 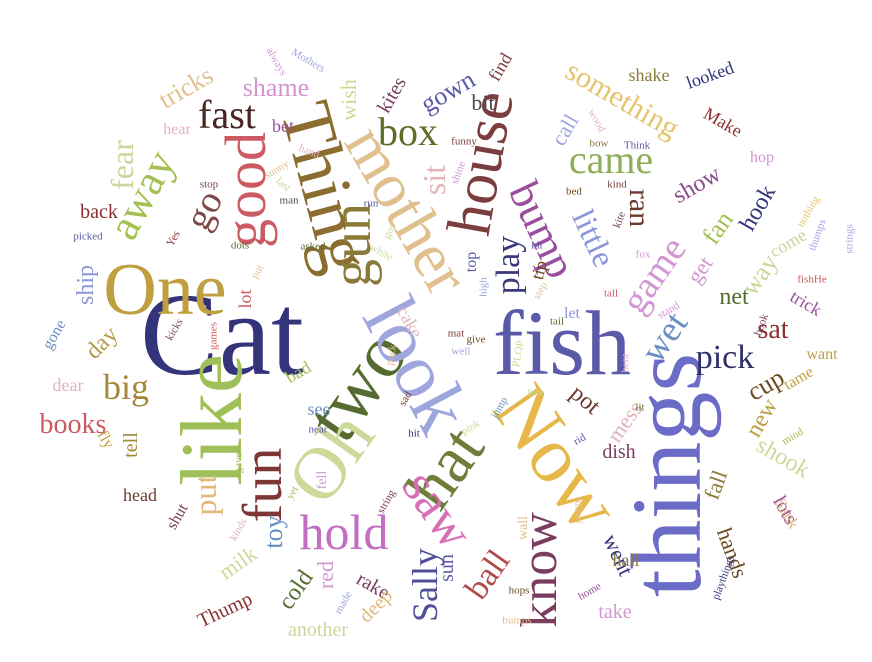 I want to click on word-cloud-word: jumps, so click(x=577, y=510).